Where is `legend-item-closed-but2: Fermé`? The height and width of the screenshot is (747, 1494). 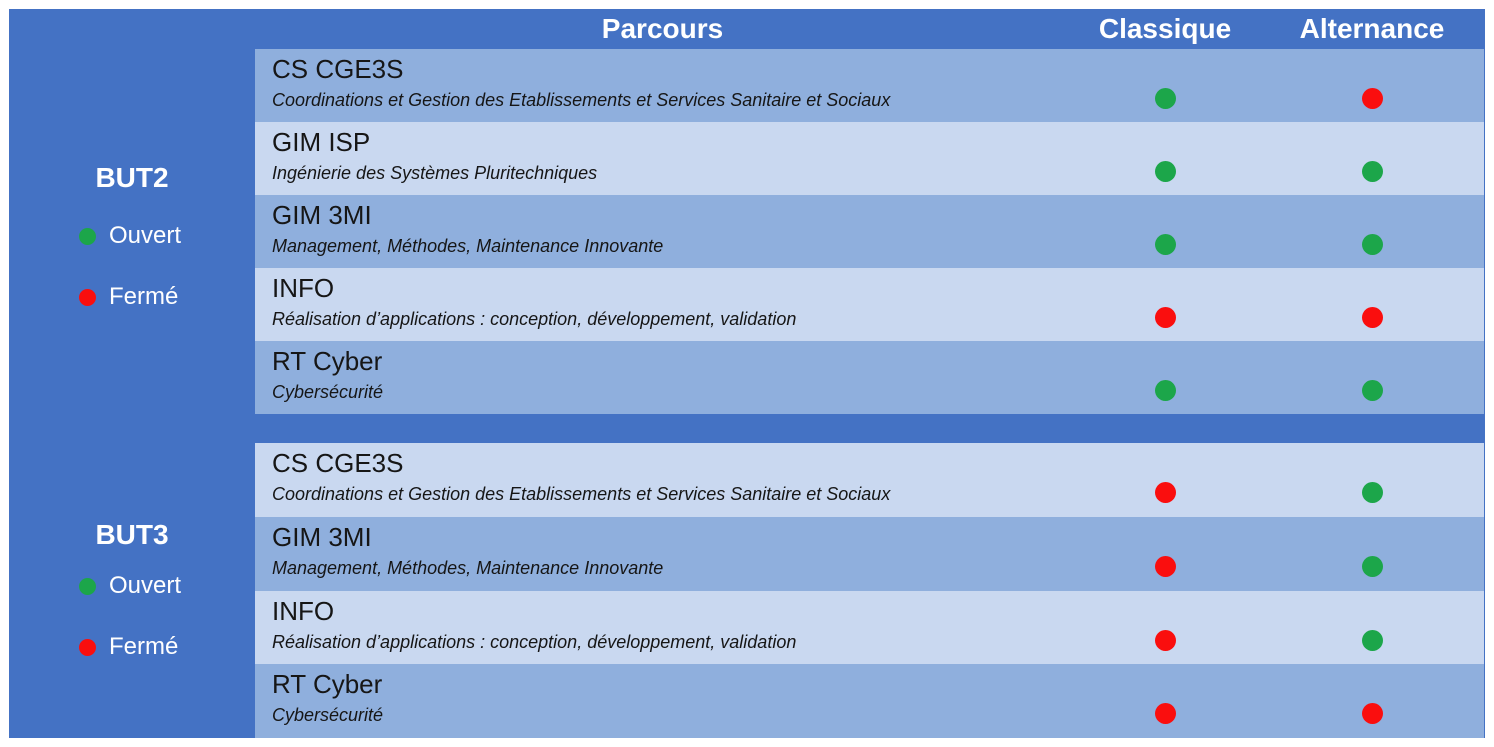 legend-item-closed-but2: Fermé is located at coordinates (128, 297).